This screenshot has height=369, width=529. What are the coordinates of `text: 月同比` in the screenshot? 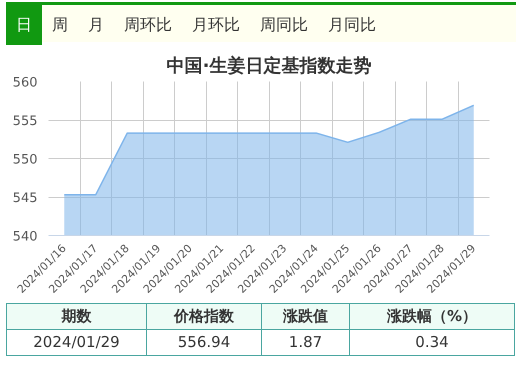 It's located at (352, 25).